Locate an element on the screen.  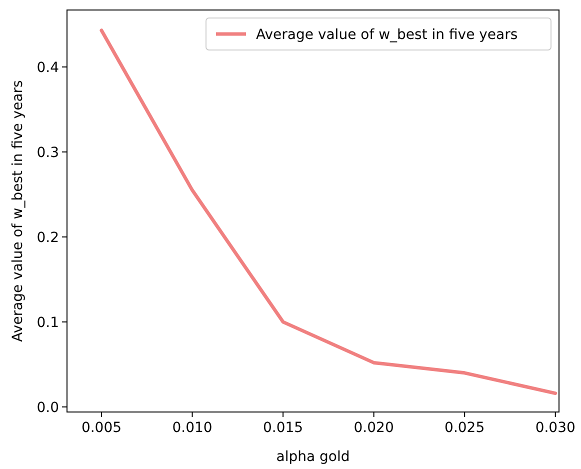
x-tick-label: 0.015 is located at coordinates (283, 428).